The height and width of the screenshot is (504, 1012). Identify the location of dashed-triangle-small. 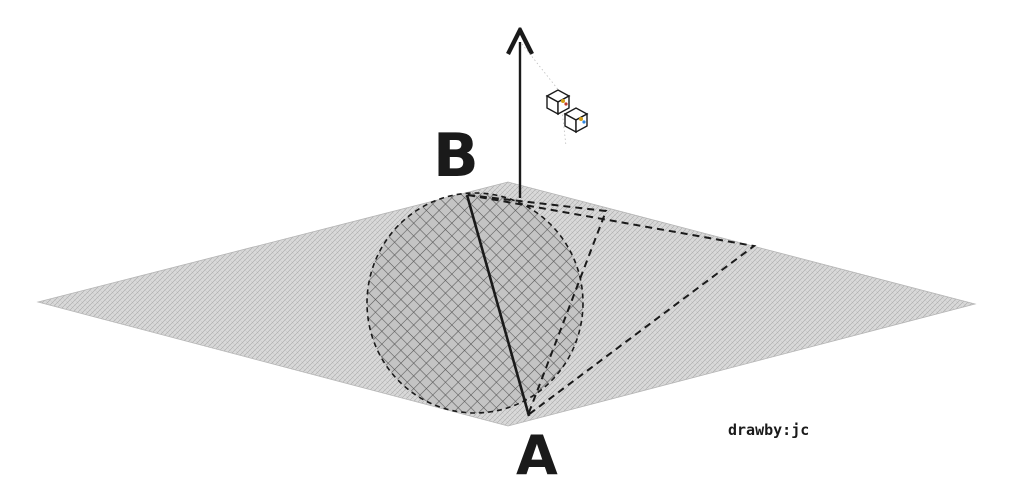
(537, 305).